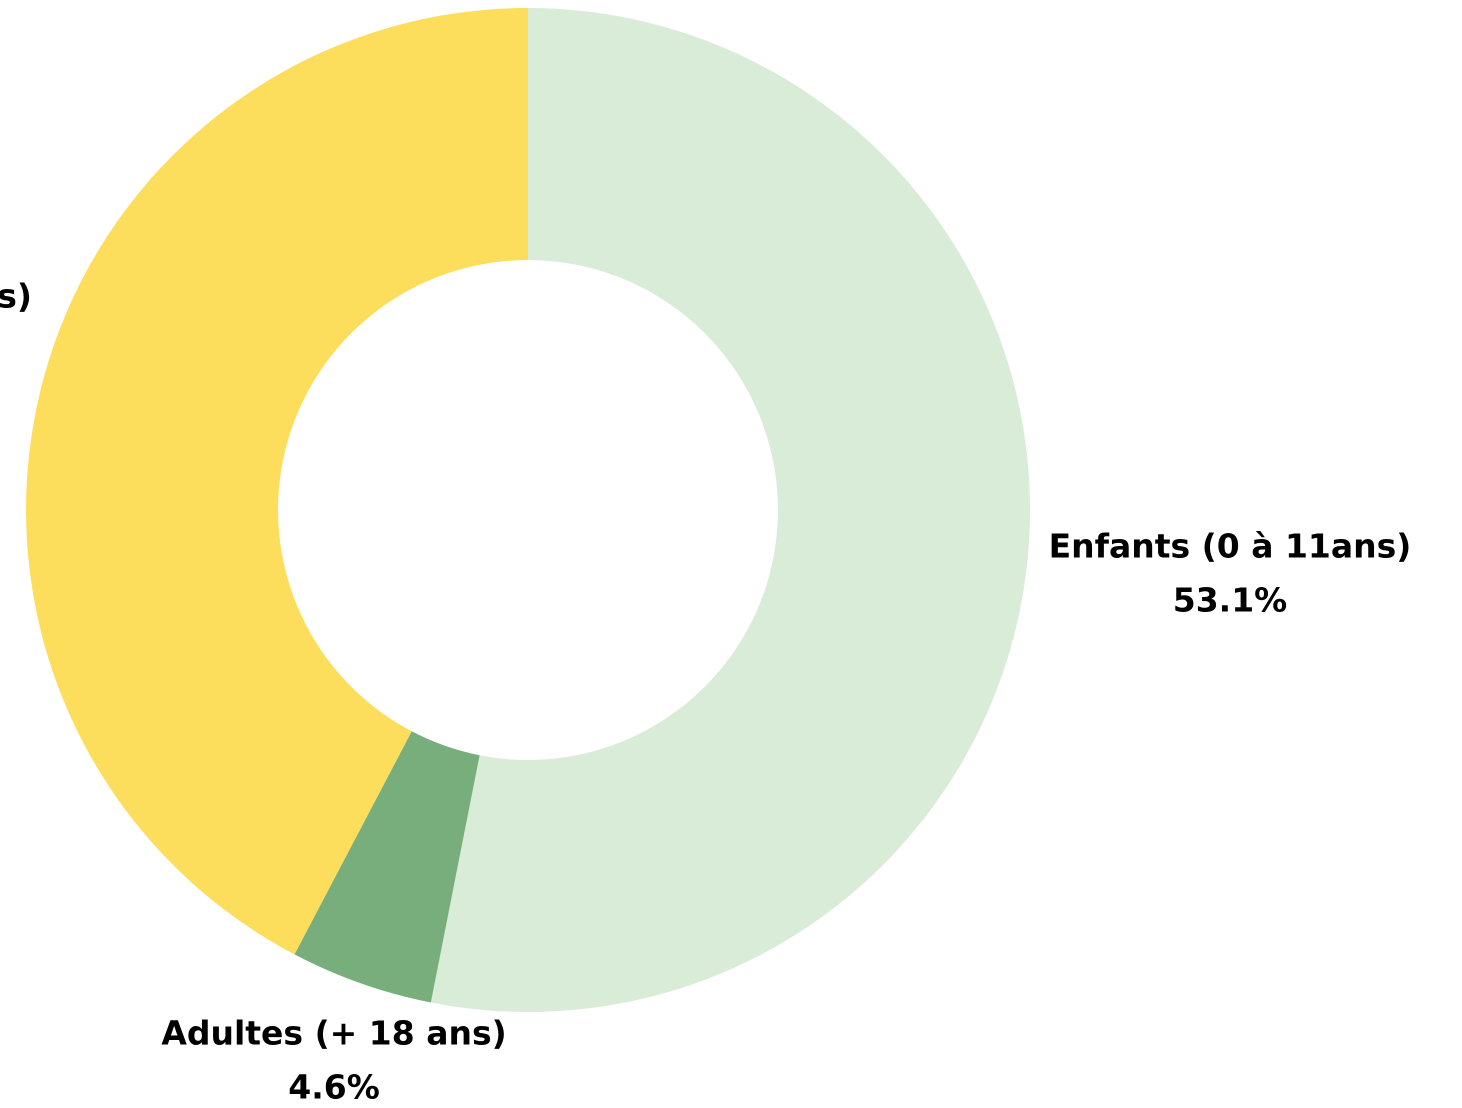  Describe the element at coordinates (16, 296) in the screenshot. I see `slice-label: s)` at that location.